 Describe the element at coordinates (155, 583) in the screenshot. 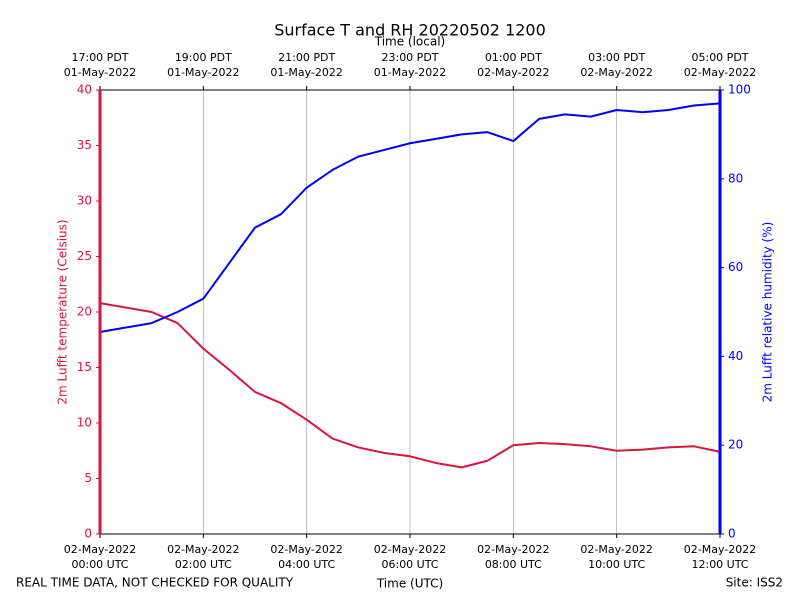

I see `footer-note: REAL TIME DATA, NOT CHECKED FOR QUALITY` at that location.